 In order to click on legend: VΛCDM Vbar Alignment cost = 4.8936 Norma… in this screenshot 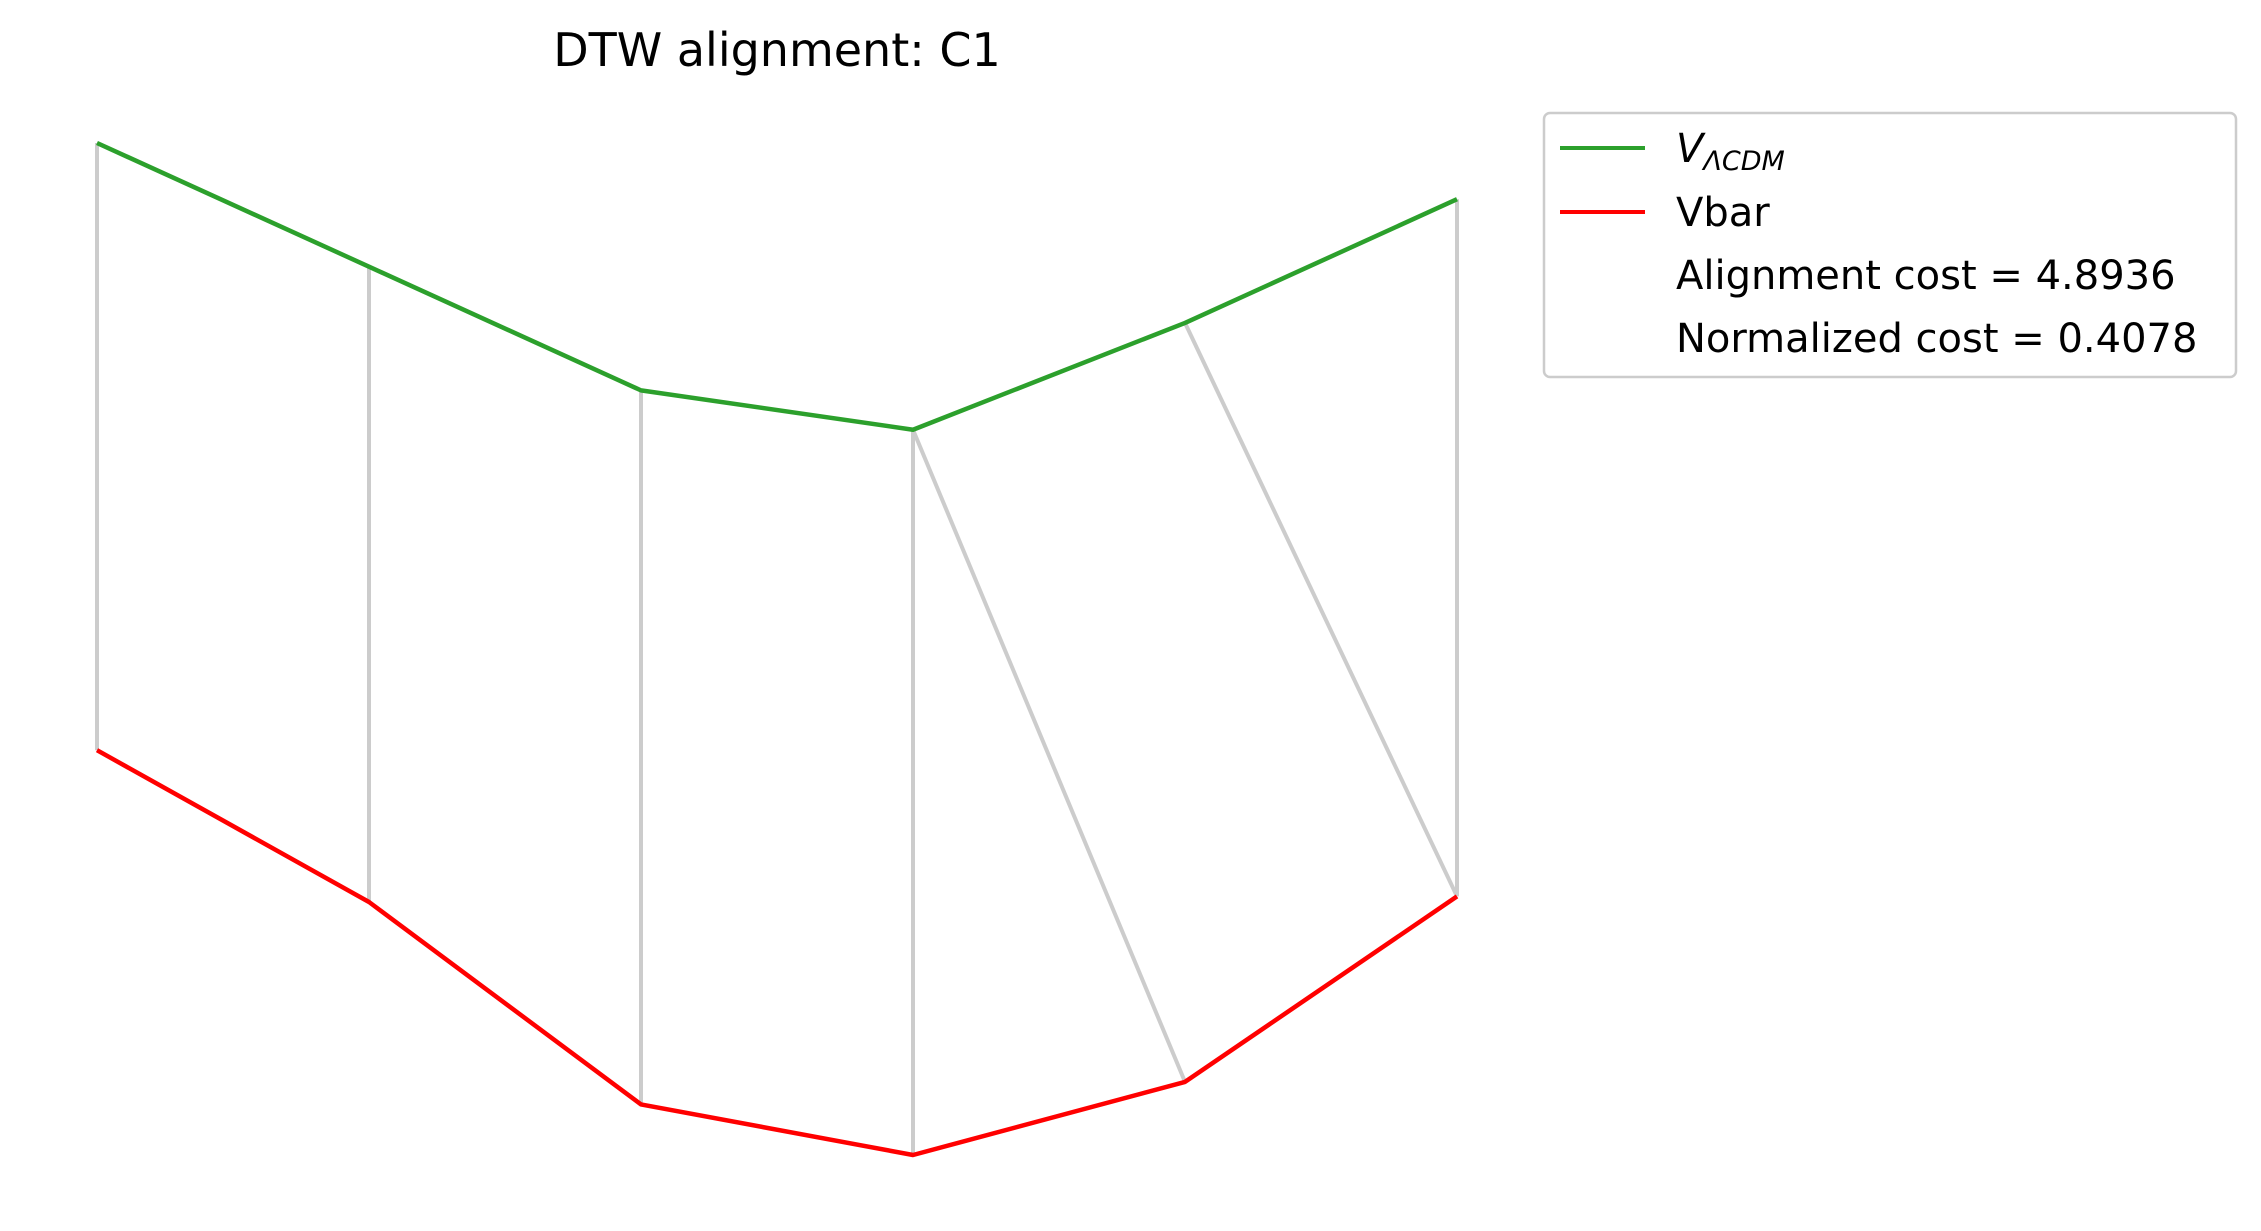, I will do `click(1890, 245)`.